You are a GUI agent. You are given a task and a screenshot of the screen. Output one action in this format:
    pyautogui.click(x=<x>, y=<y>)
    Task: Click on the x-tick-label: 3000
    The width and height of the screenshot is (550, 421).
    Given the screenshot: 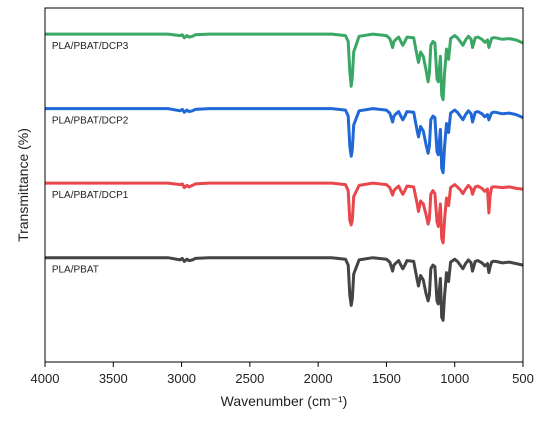 What is the action you would take?
    pyautogui.click(x=181, y=378)
    